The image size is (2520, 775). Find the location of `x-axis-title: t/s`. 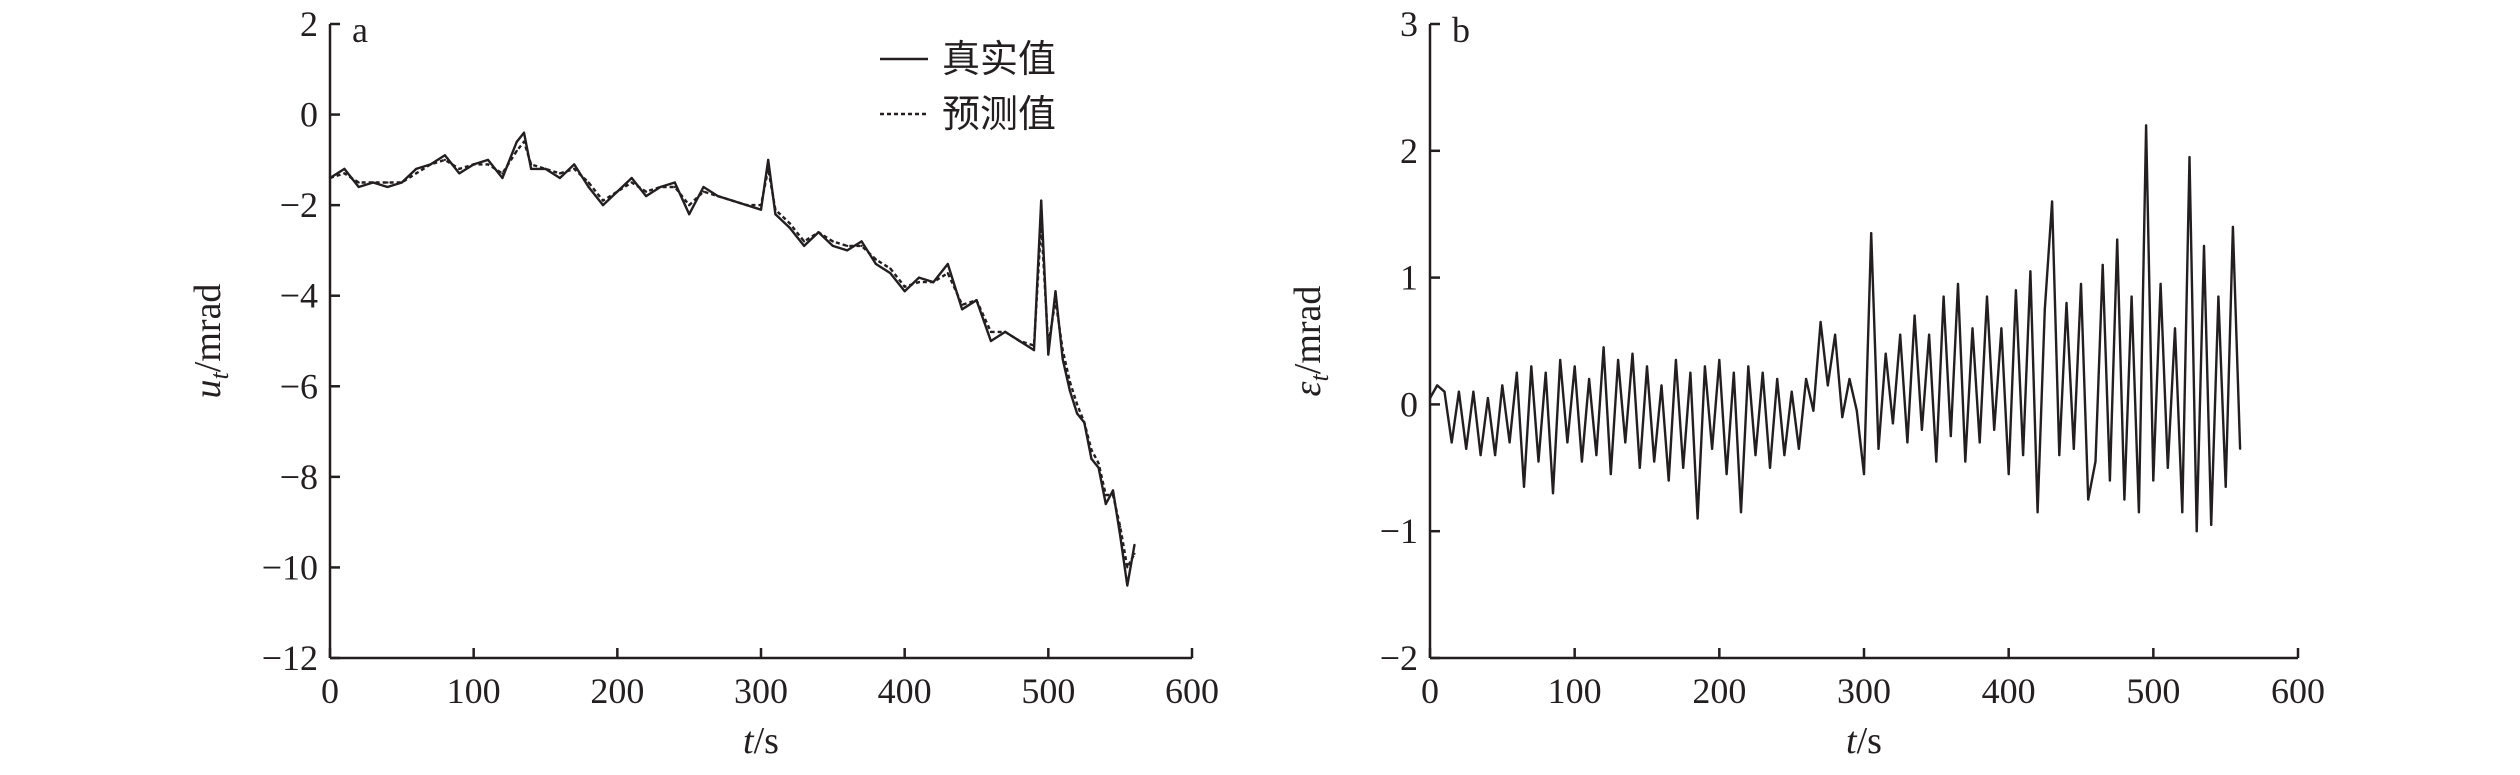

x-axis-title: t/s is located at coordinates (1864, 741).